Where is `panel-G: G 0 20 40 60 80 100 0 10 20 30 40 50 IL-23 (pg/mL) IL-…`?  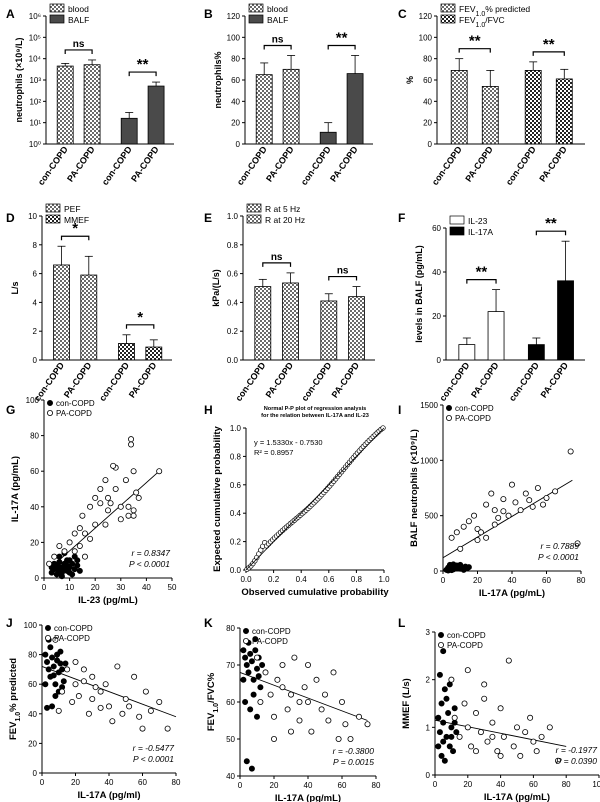 panel-G: G 0 20 40 60 80 100 0 10 20 30 40 50 IL-23 (pg/mL) IL-… is located at coordinates (91, 501).